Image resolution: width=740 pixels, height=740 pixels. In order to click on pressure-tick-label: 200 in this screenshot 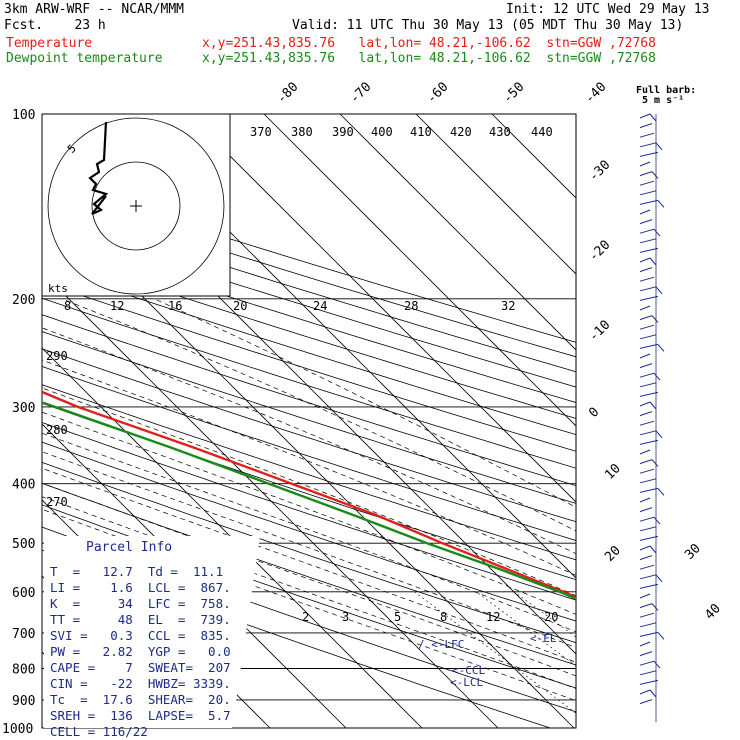, I will do `click(23, 300)`.